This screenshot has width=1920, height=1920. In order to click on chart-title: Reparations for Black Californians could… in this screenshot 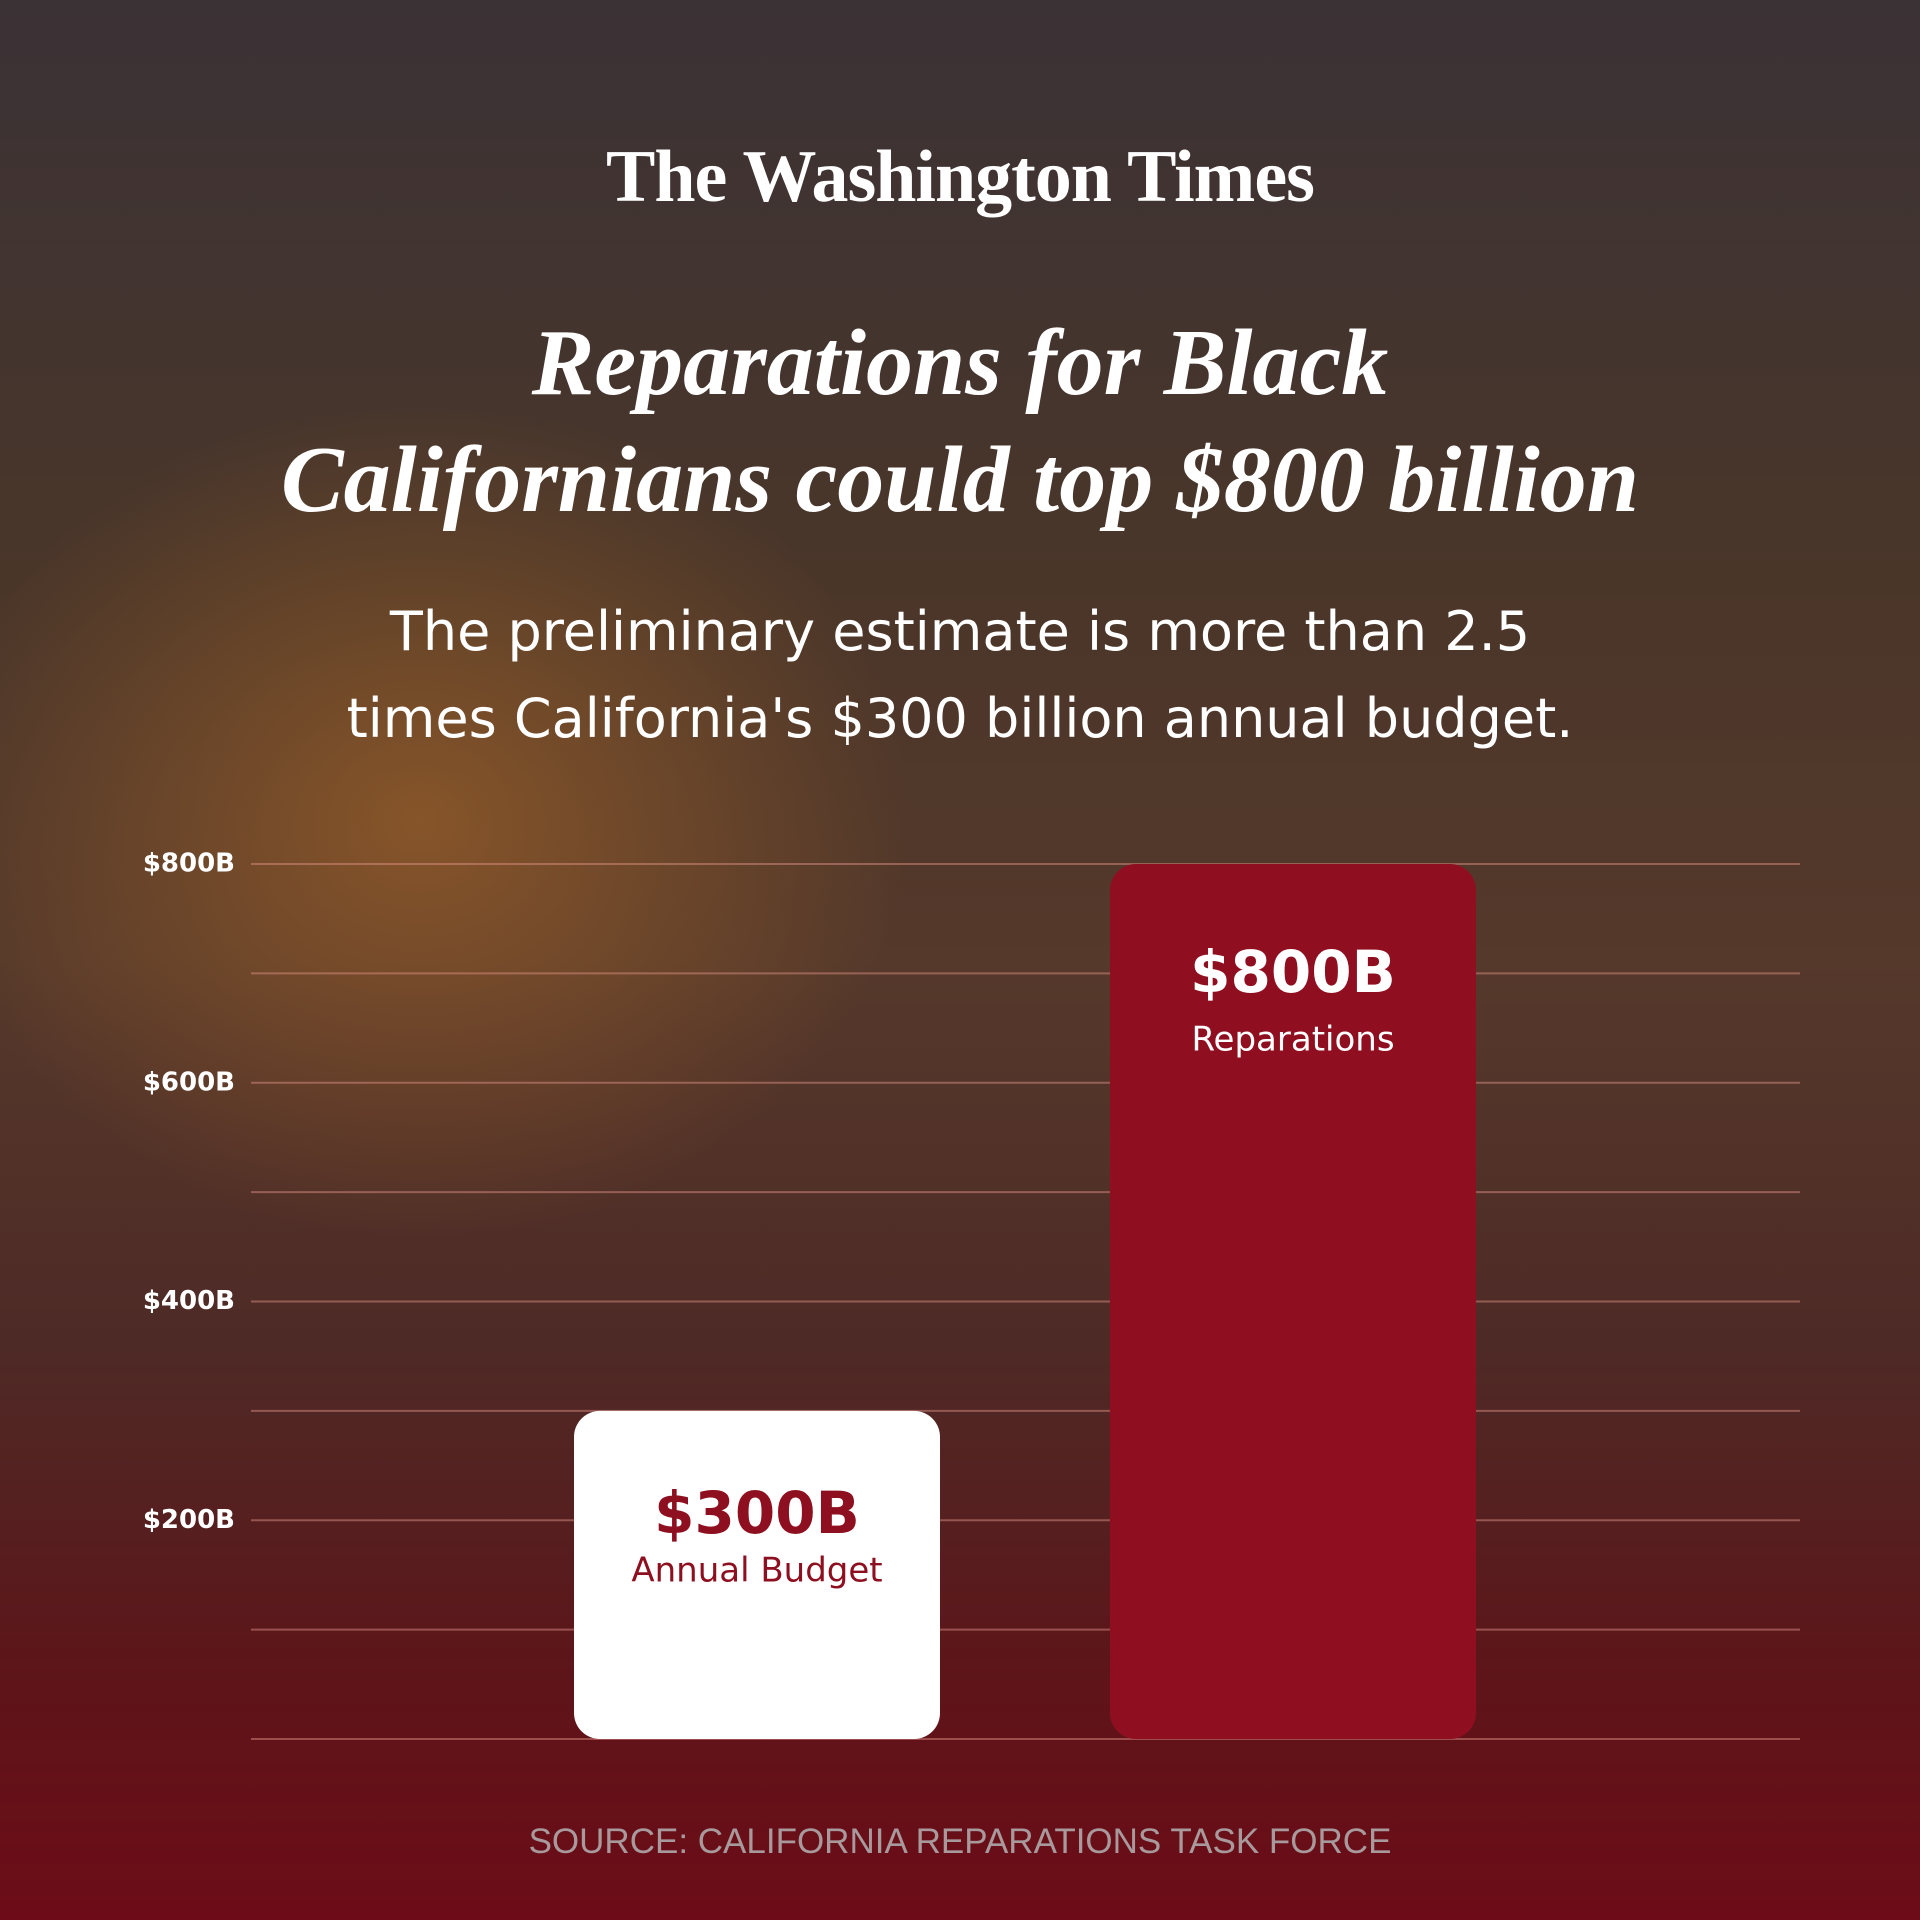, I will do `click(960, 421)`.